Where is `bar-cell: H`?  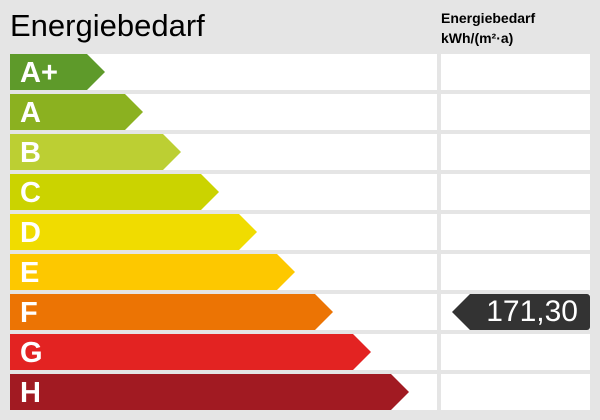 bar-cell: H is located at coordinates (223, 392).